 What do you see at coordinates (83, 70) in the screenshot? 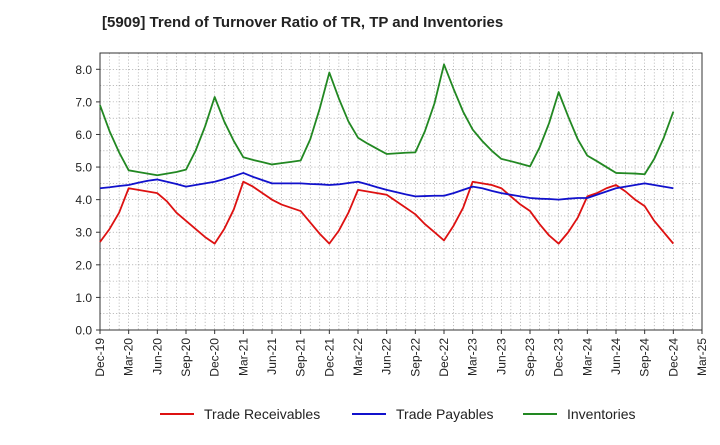
I see `y-tick-label: 8.0` at bounding box center [83, 70].